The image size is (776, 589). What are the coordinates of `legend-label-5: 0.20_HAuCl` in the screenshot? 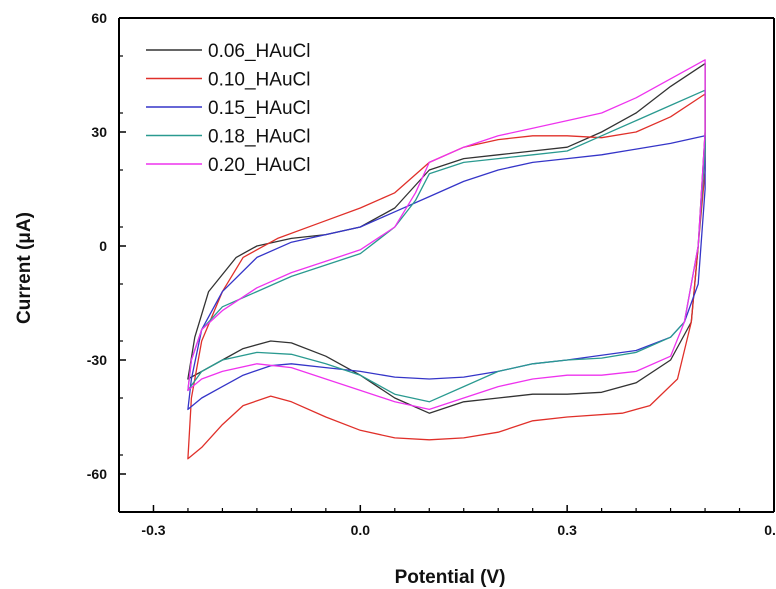 It's located at (259, 165).